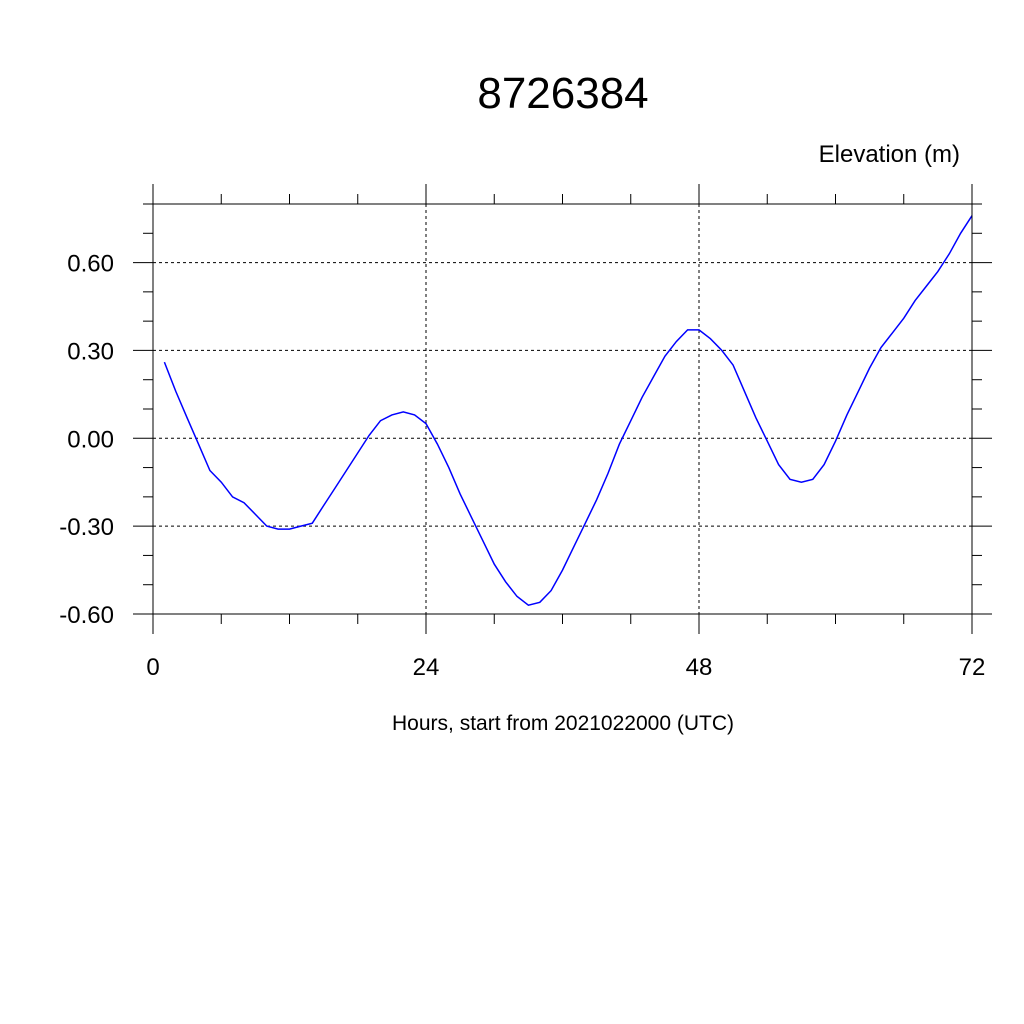  What do you see at coordinates (86, 615) in the screenshot?
I see `y-tick-label: -0.60` at bounding box center [86, 615].